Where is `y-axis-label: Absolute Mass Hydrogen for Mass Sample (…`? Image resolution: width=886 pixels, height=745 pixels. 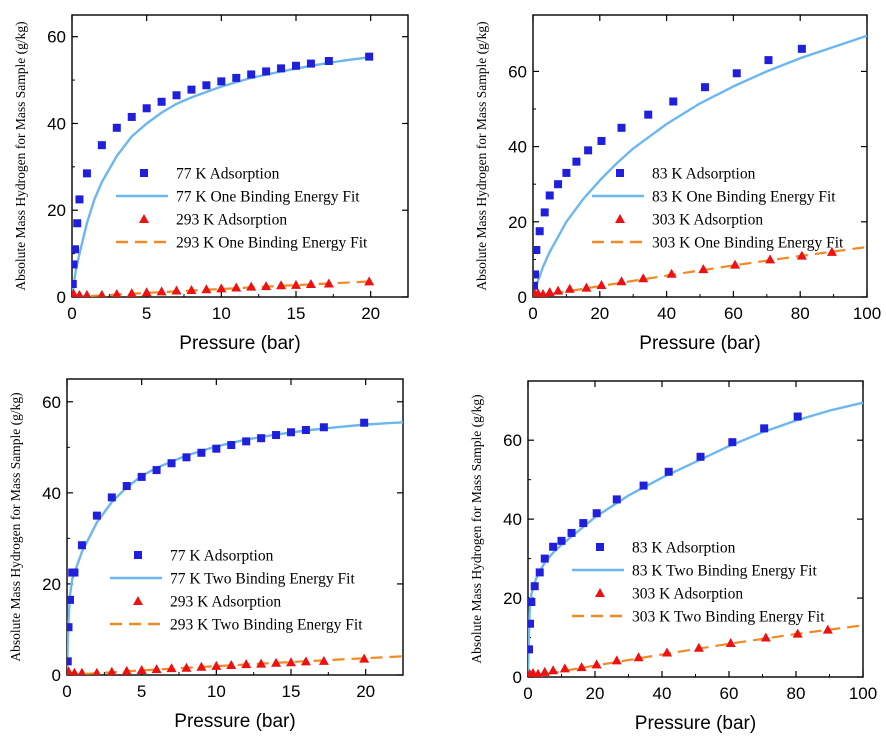 y-axis-label: Absolute Mass Hydrogen for Mass Sample (… is located at coordinates (15, 526).